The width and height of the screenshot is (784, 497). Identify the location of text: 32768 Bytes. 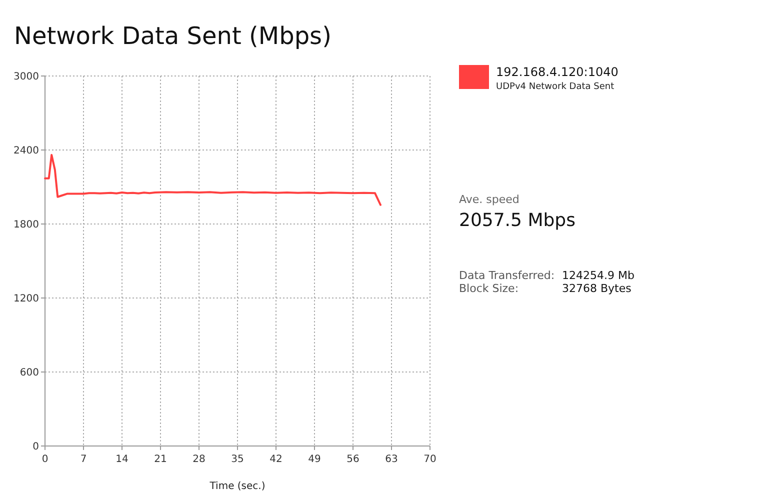
(597, 288).